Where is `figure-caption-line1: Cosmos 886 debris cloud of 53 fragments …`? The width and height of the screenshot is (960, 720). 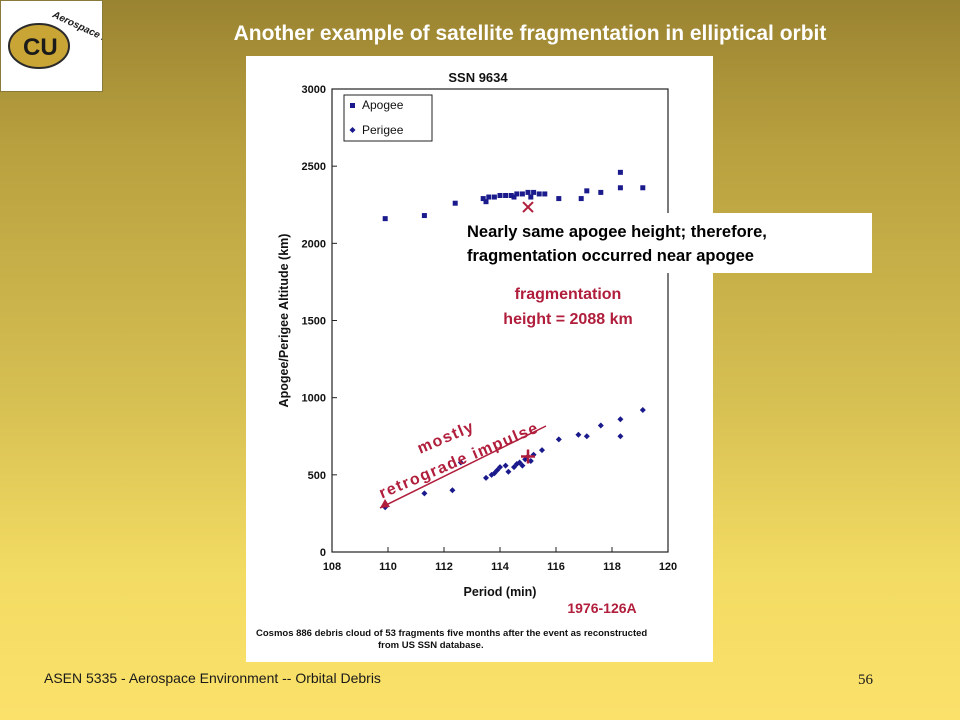 figure-caption-line1: Cosmos 886 debris cloud of 53 fragments … is located at coordinates (451, 633).